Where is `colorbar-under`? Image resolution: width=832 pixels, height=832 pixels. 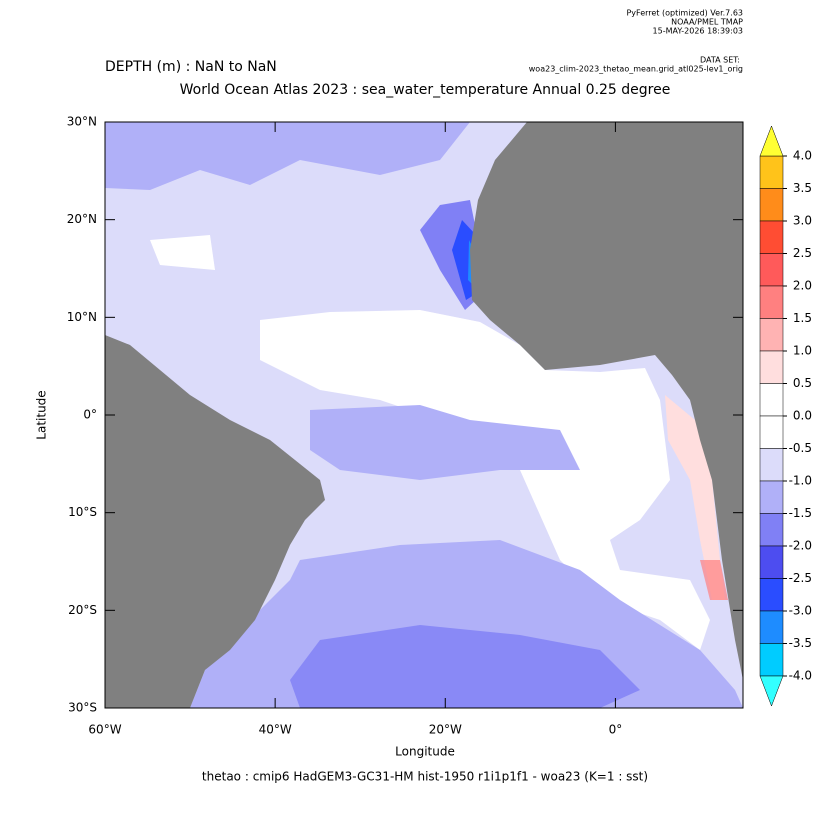
colorbar-under is located at coordinates (771, 691).